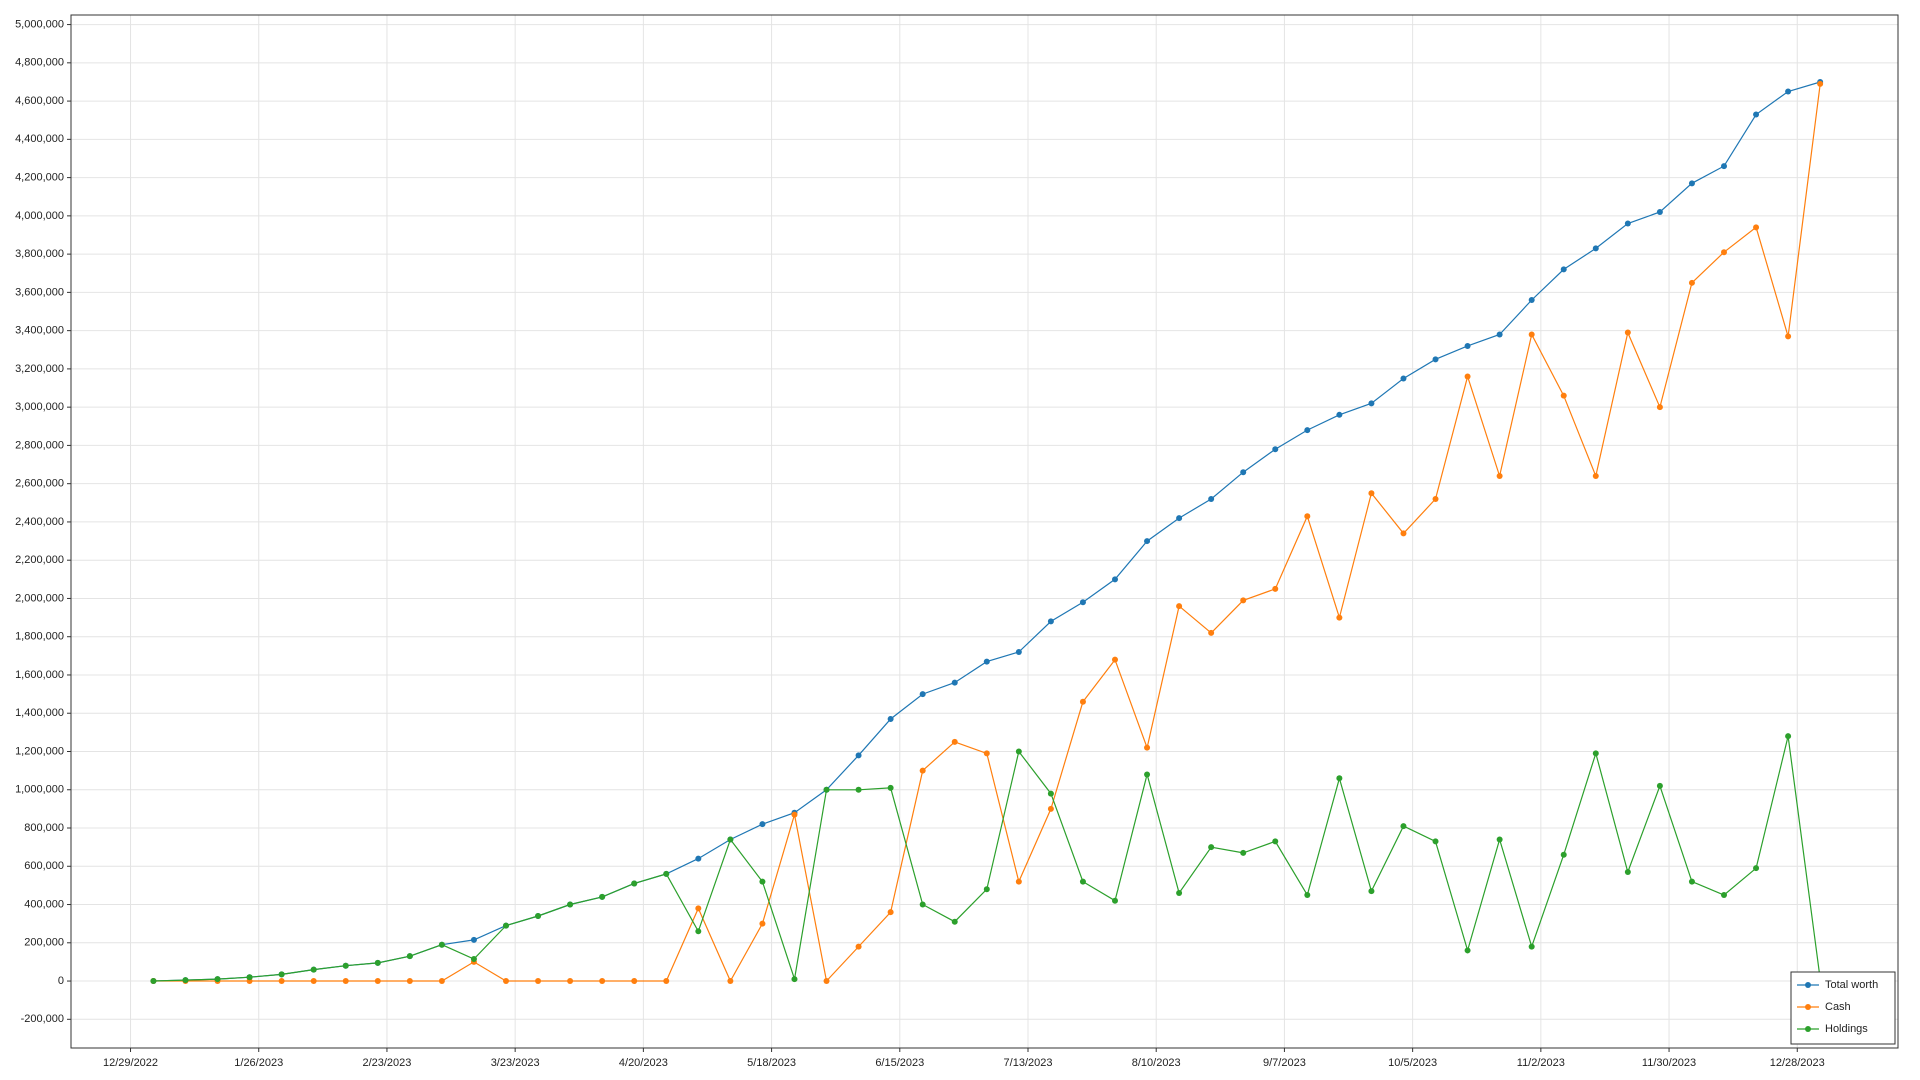 The height and width of the screenshot is (1080, 1920). What do you see at coordinates (44, 828) in the screenshot?
I see `y-tick-label: 800,000` at bounding box center [44, 828].